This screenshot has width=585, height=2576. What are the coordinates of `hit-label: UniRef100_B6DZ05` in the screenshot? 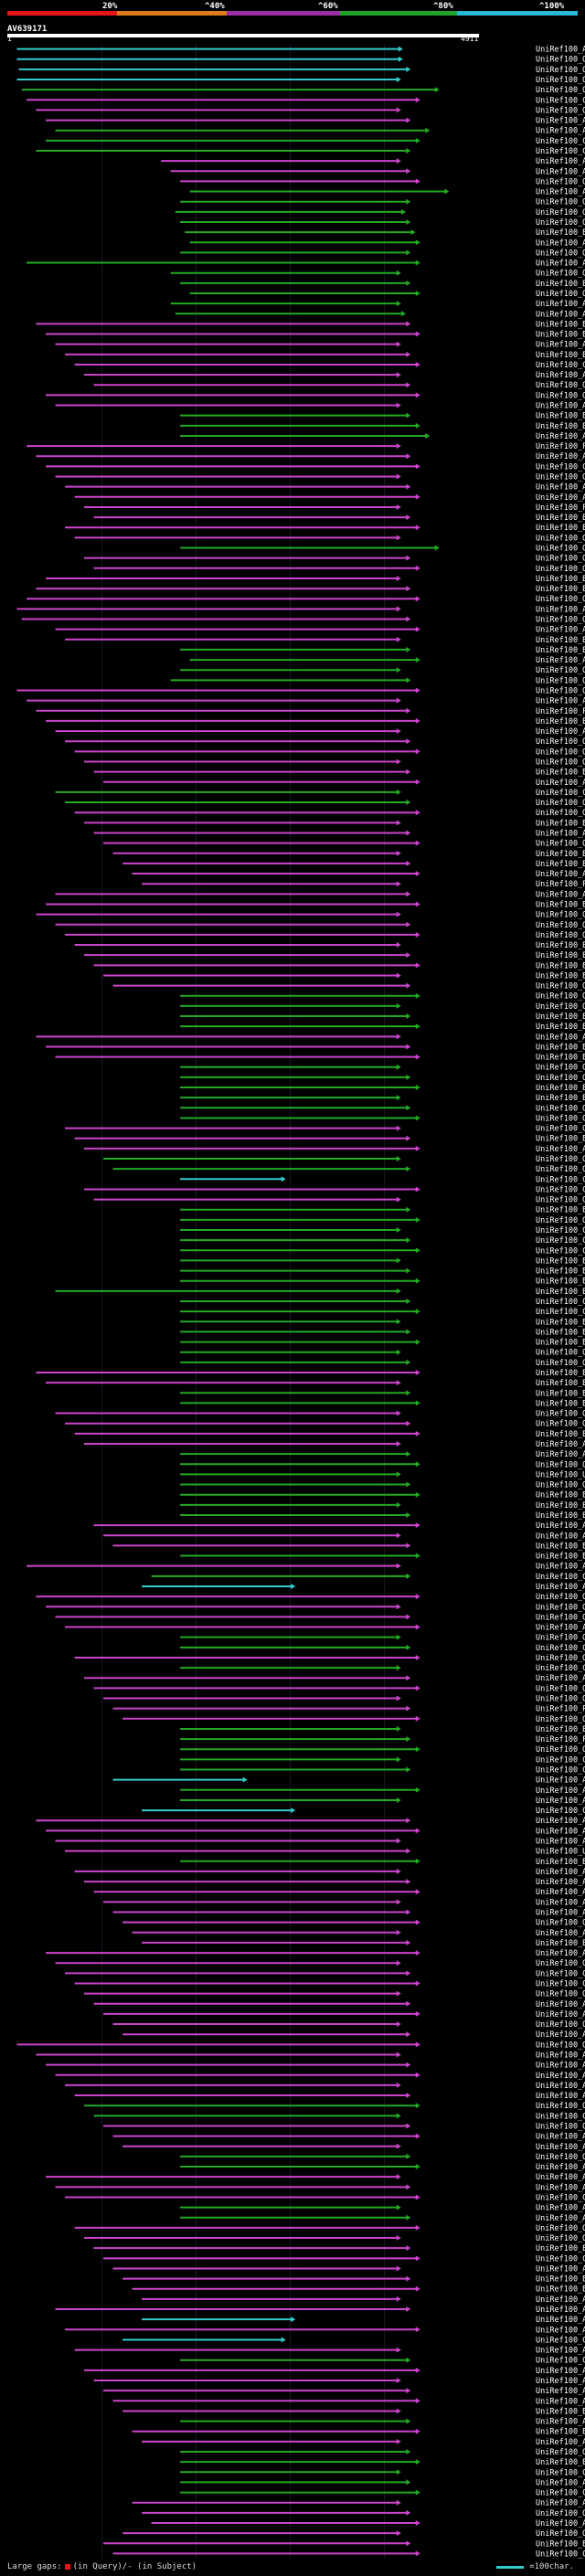 It's located at (561, 1282).